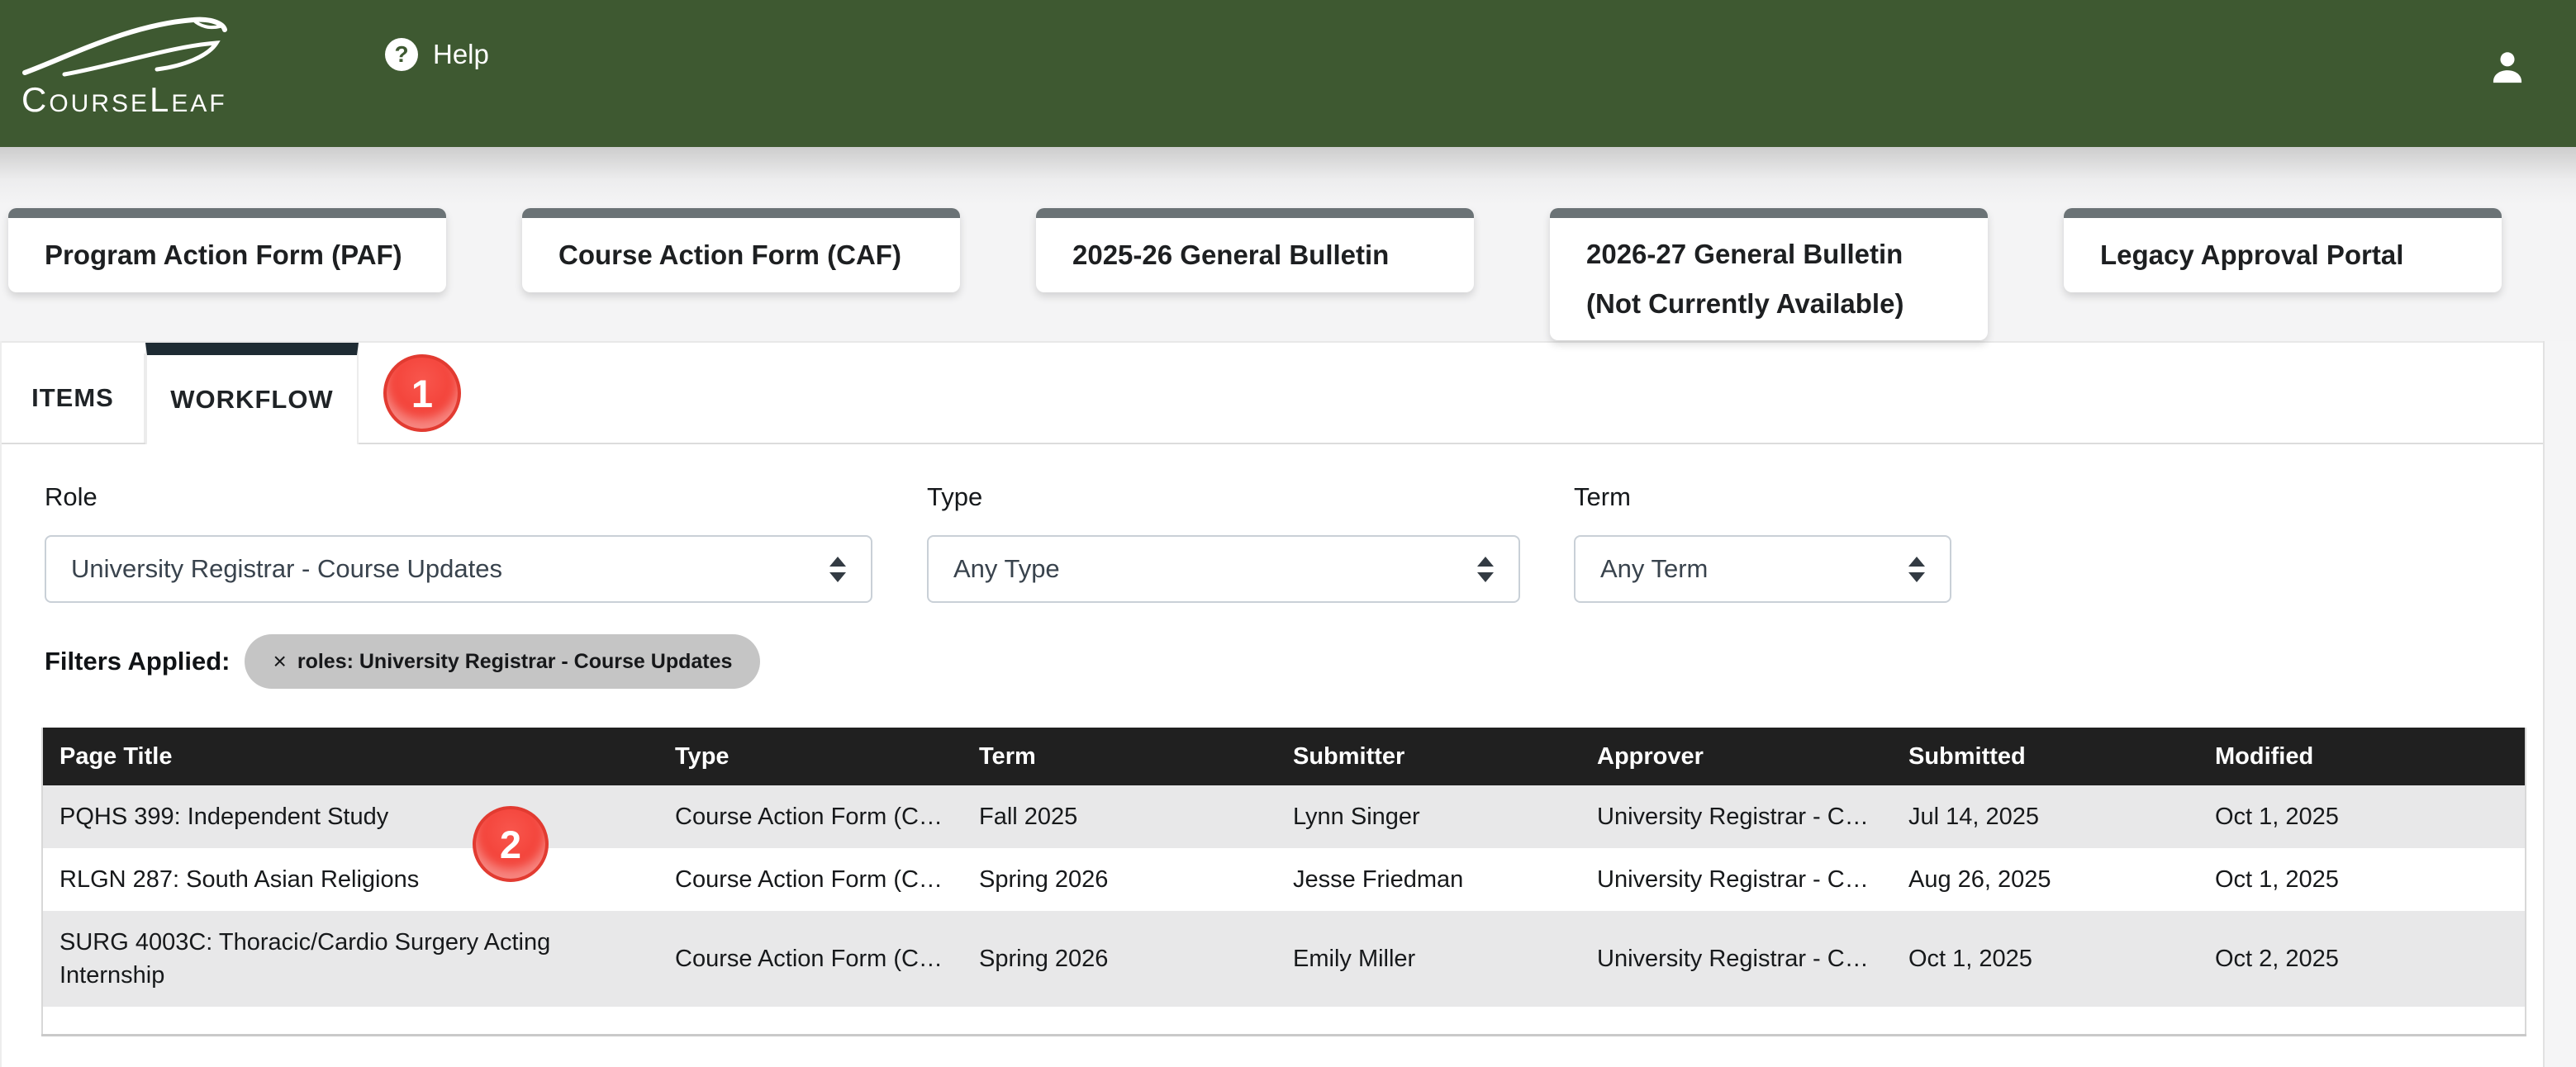 This screenshot has width=2576, height=1067. I want to click on type-label: Type, so click(955, 496).